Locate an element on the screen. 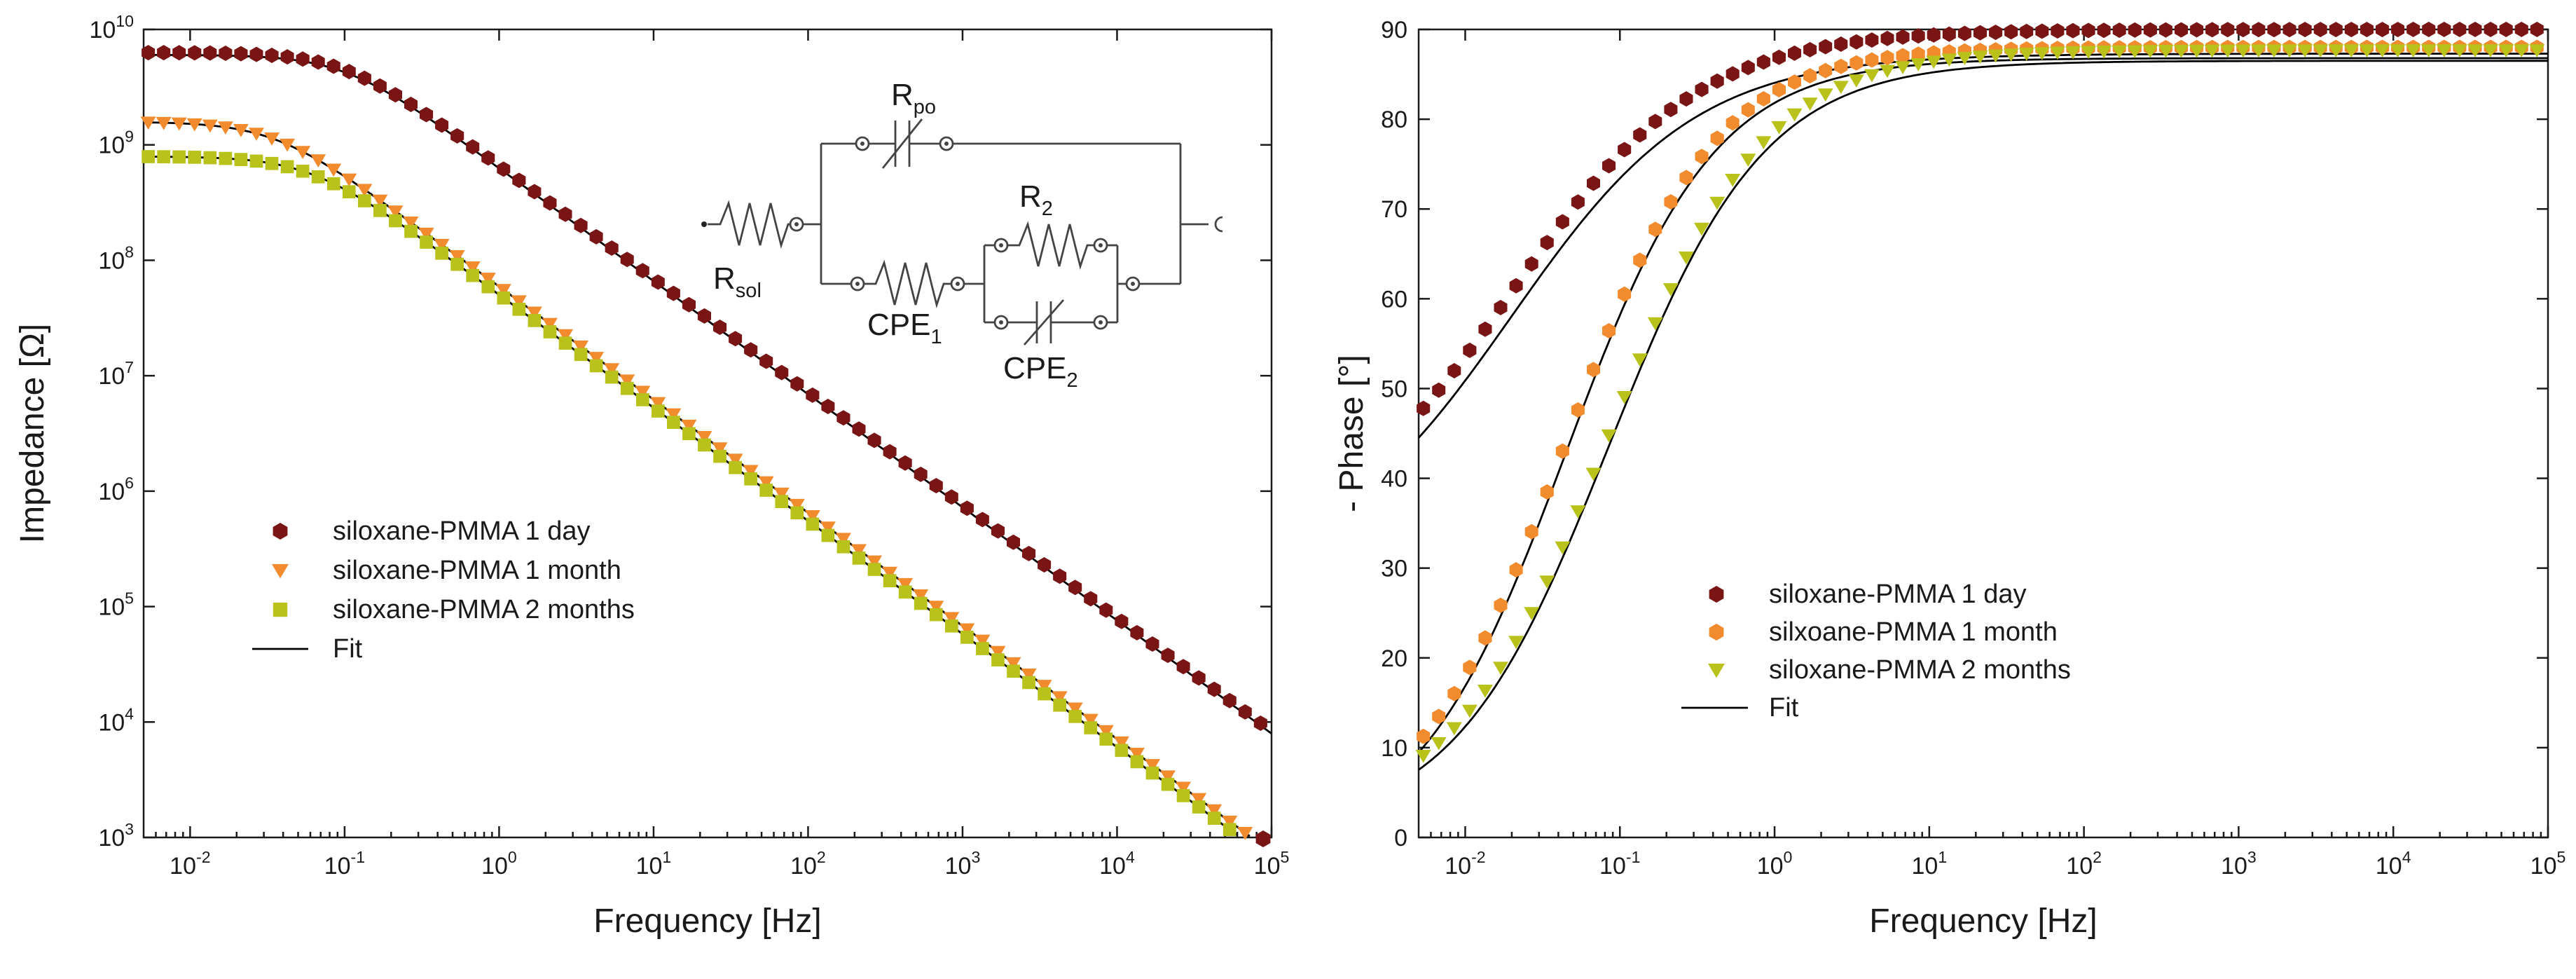 Image resolution: width=2576 pixels, height=979 pixels. x-tick-label-exp: 0 is located at coordinates (512, 857).